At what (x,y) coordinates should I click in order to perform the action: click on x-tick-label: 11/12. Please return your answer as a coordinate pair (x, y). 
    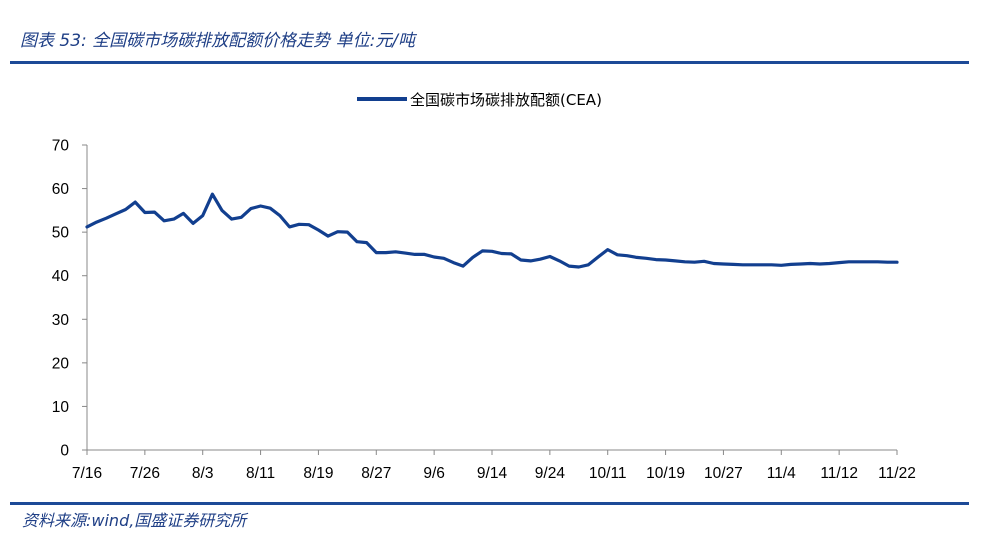
    Looking at the image, I should click on (839, 473).